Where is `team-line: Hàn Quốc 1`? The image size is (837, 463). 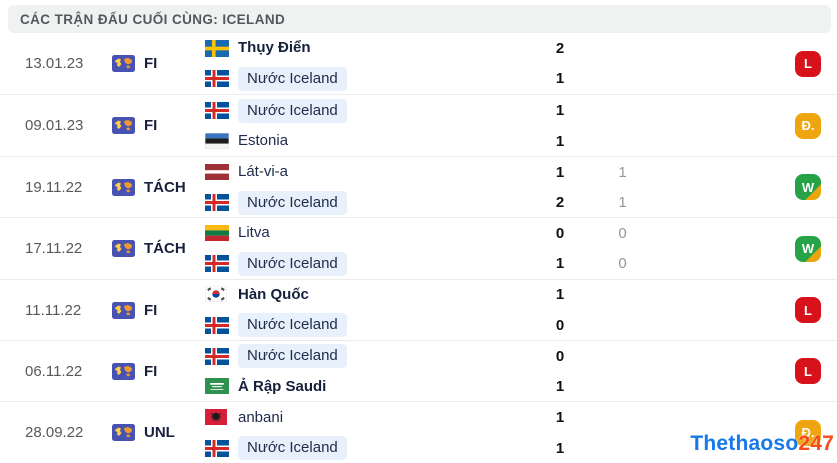
team-line: Hàn Quốc 1 is located at coordinates (432, 295).